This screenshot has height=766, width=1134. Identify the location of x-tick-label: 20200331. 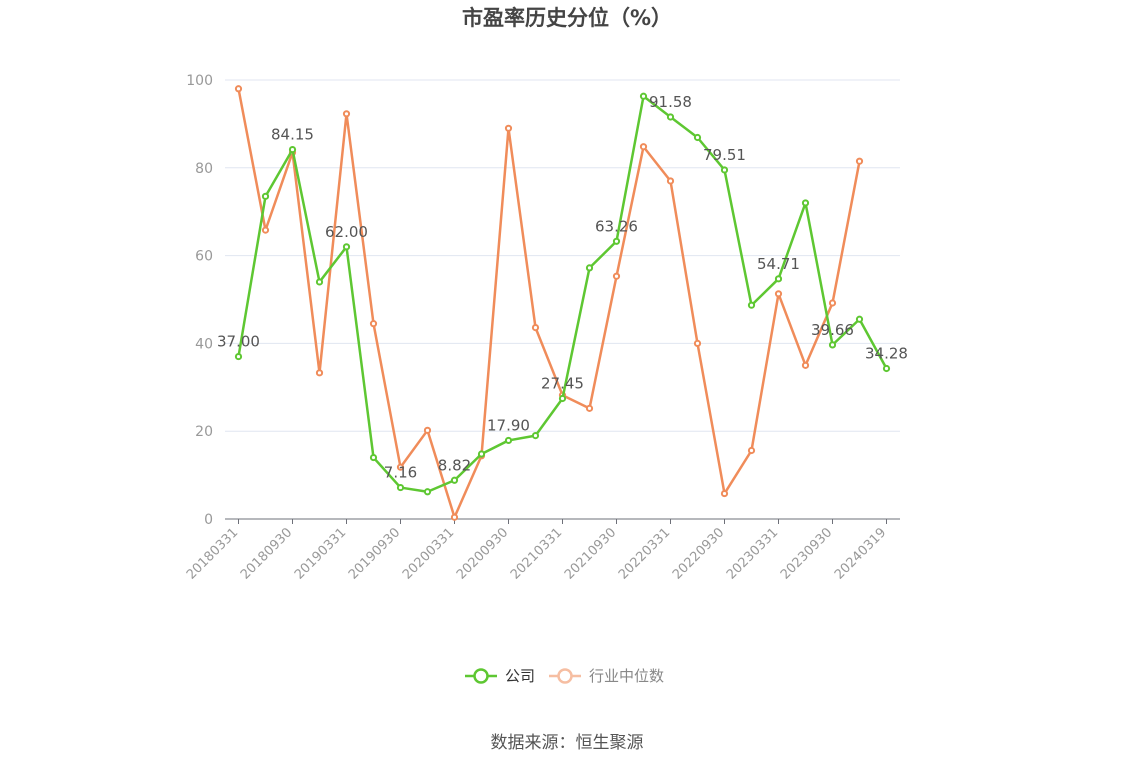
(428, 553).